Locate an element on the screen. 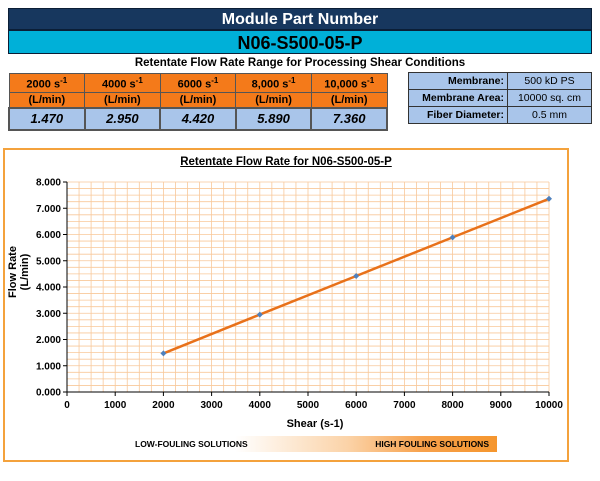 Image resolution: width=600 pixels, height=481 pixels. y-tick-label: 6.000 is located at coordinates (48, 235).